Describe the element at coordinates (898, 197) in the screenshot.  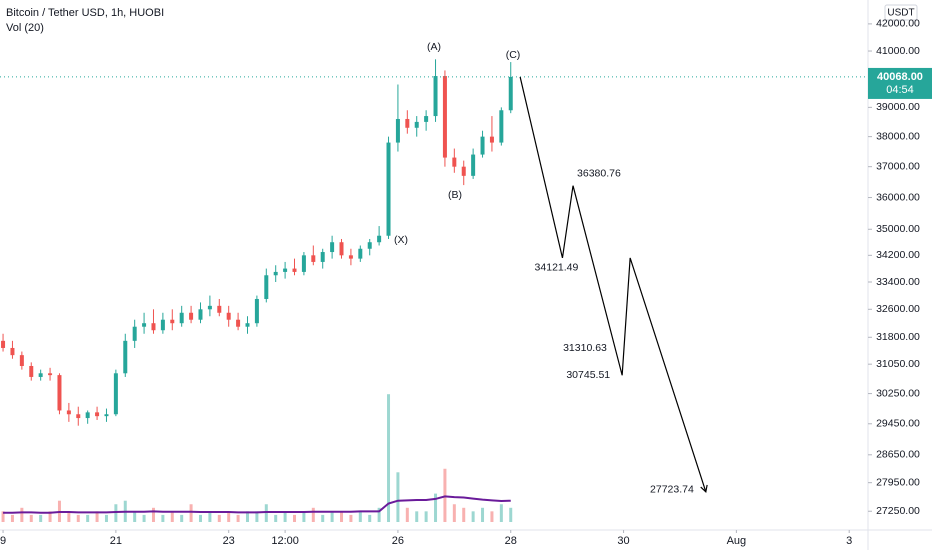
I see `y-tick-label: 36000.00` at that location.